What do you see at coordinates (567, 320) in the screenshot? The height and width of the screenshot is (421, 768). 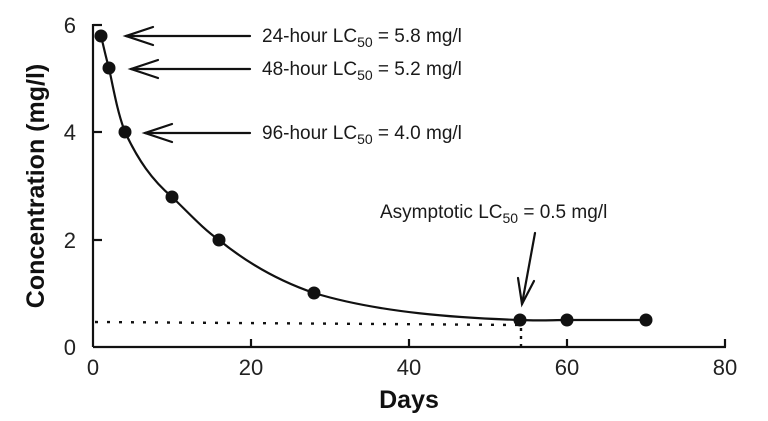 I see `data-point-day60` at bounding box center [567, 320].